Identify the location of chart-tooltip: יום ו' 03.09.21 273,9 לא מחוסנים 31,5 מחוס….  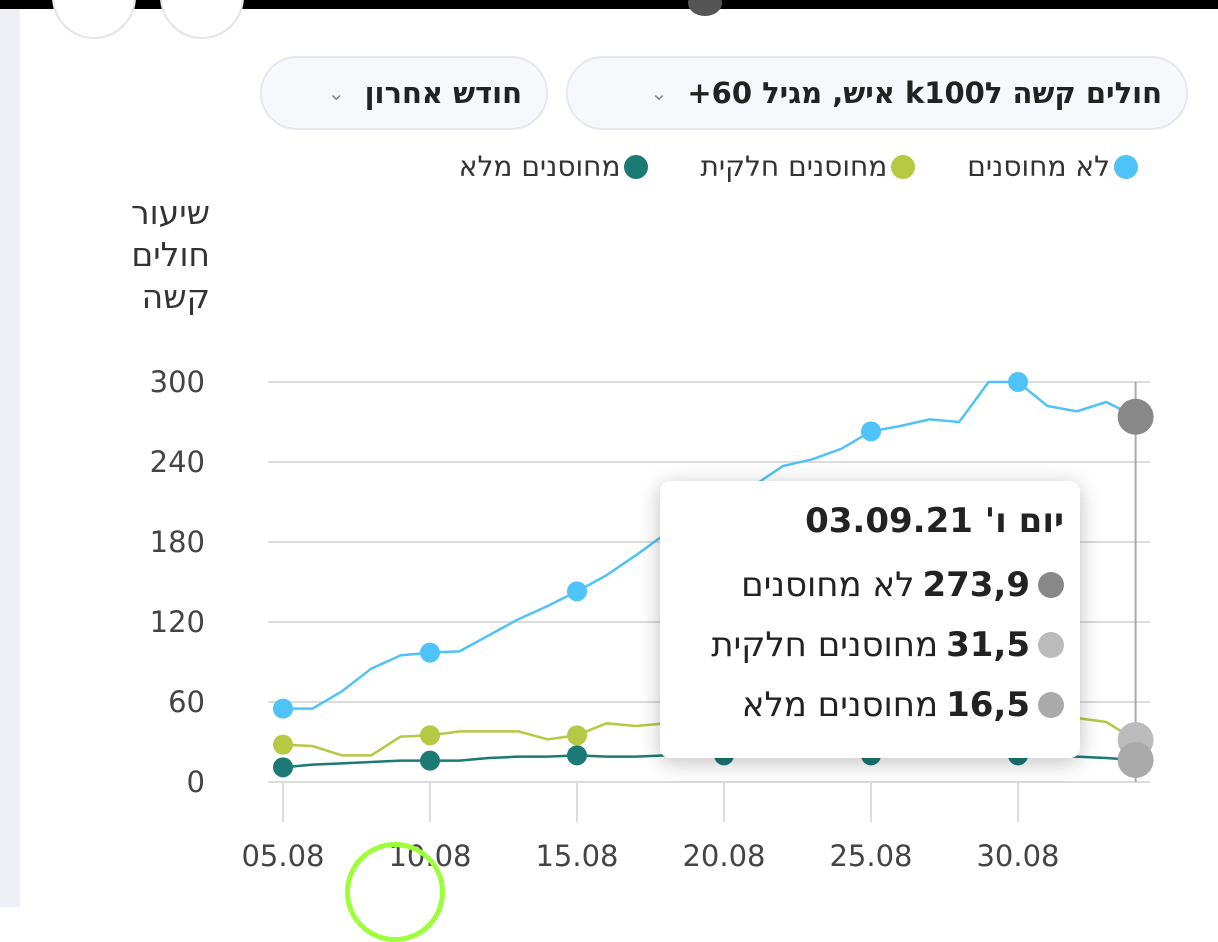
(870, 619).